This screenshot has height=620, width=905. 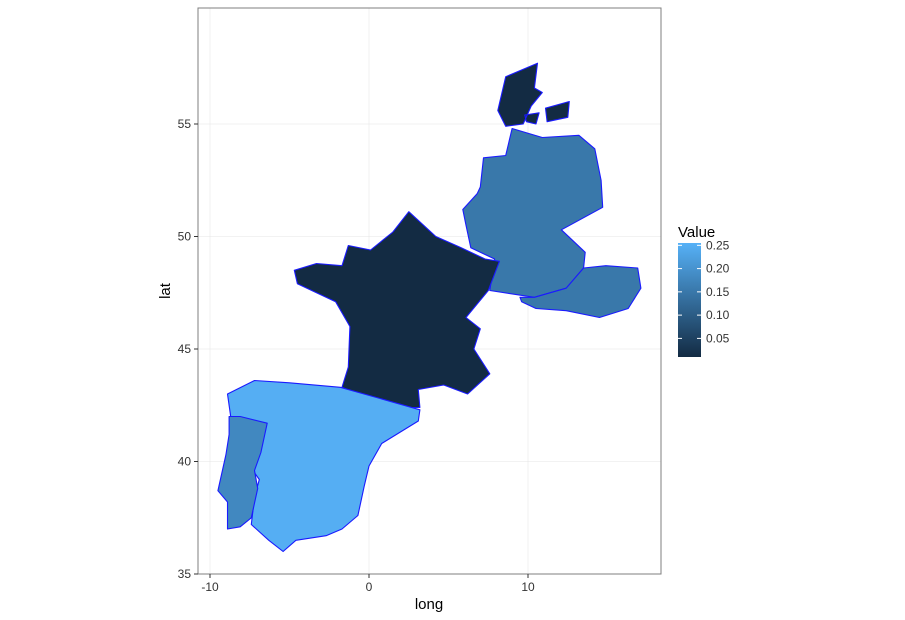 I want to click on y-tick-label: 55, so click(x=185, y=124).